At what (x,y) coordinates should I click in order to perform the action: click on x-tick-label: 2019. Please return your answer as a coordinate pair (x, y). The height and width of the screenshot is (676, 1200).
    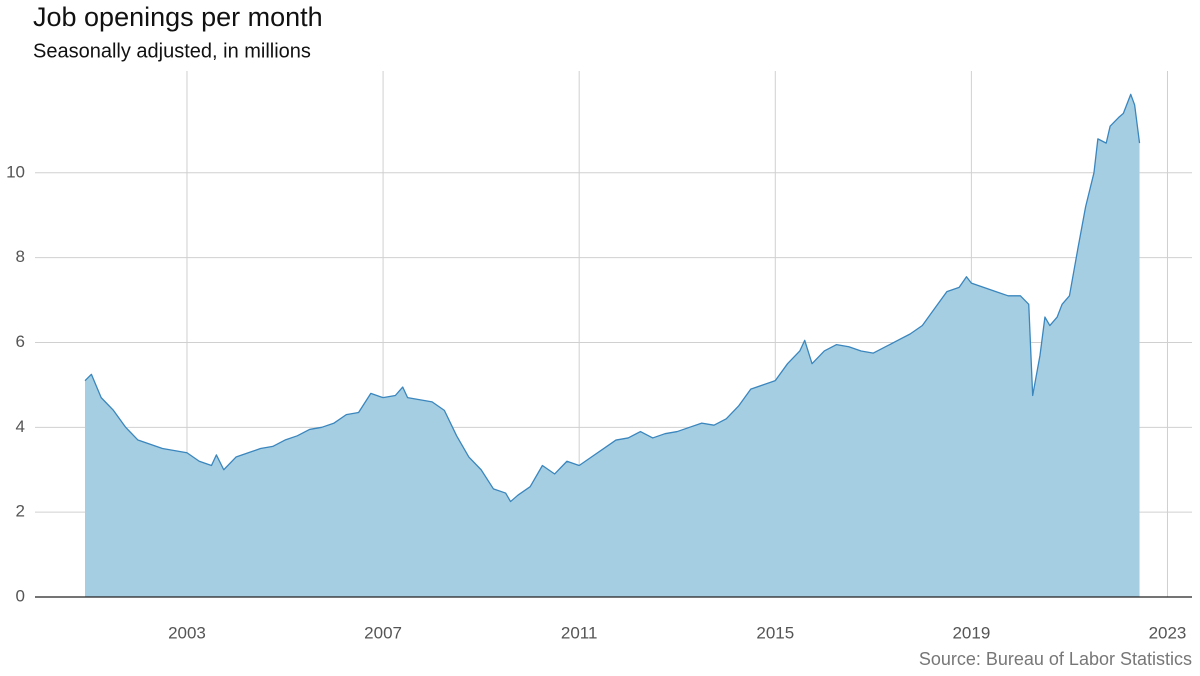
    Looking at the image, I should click on (971, 632).